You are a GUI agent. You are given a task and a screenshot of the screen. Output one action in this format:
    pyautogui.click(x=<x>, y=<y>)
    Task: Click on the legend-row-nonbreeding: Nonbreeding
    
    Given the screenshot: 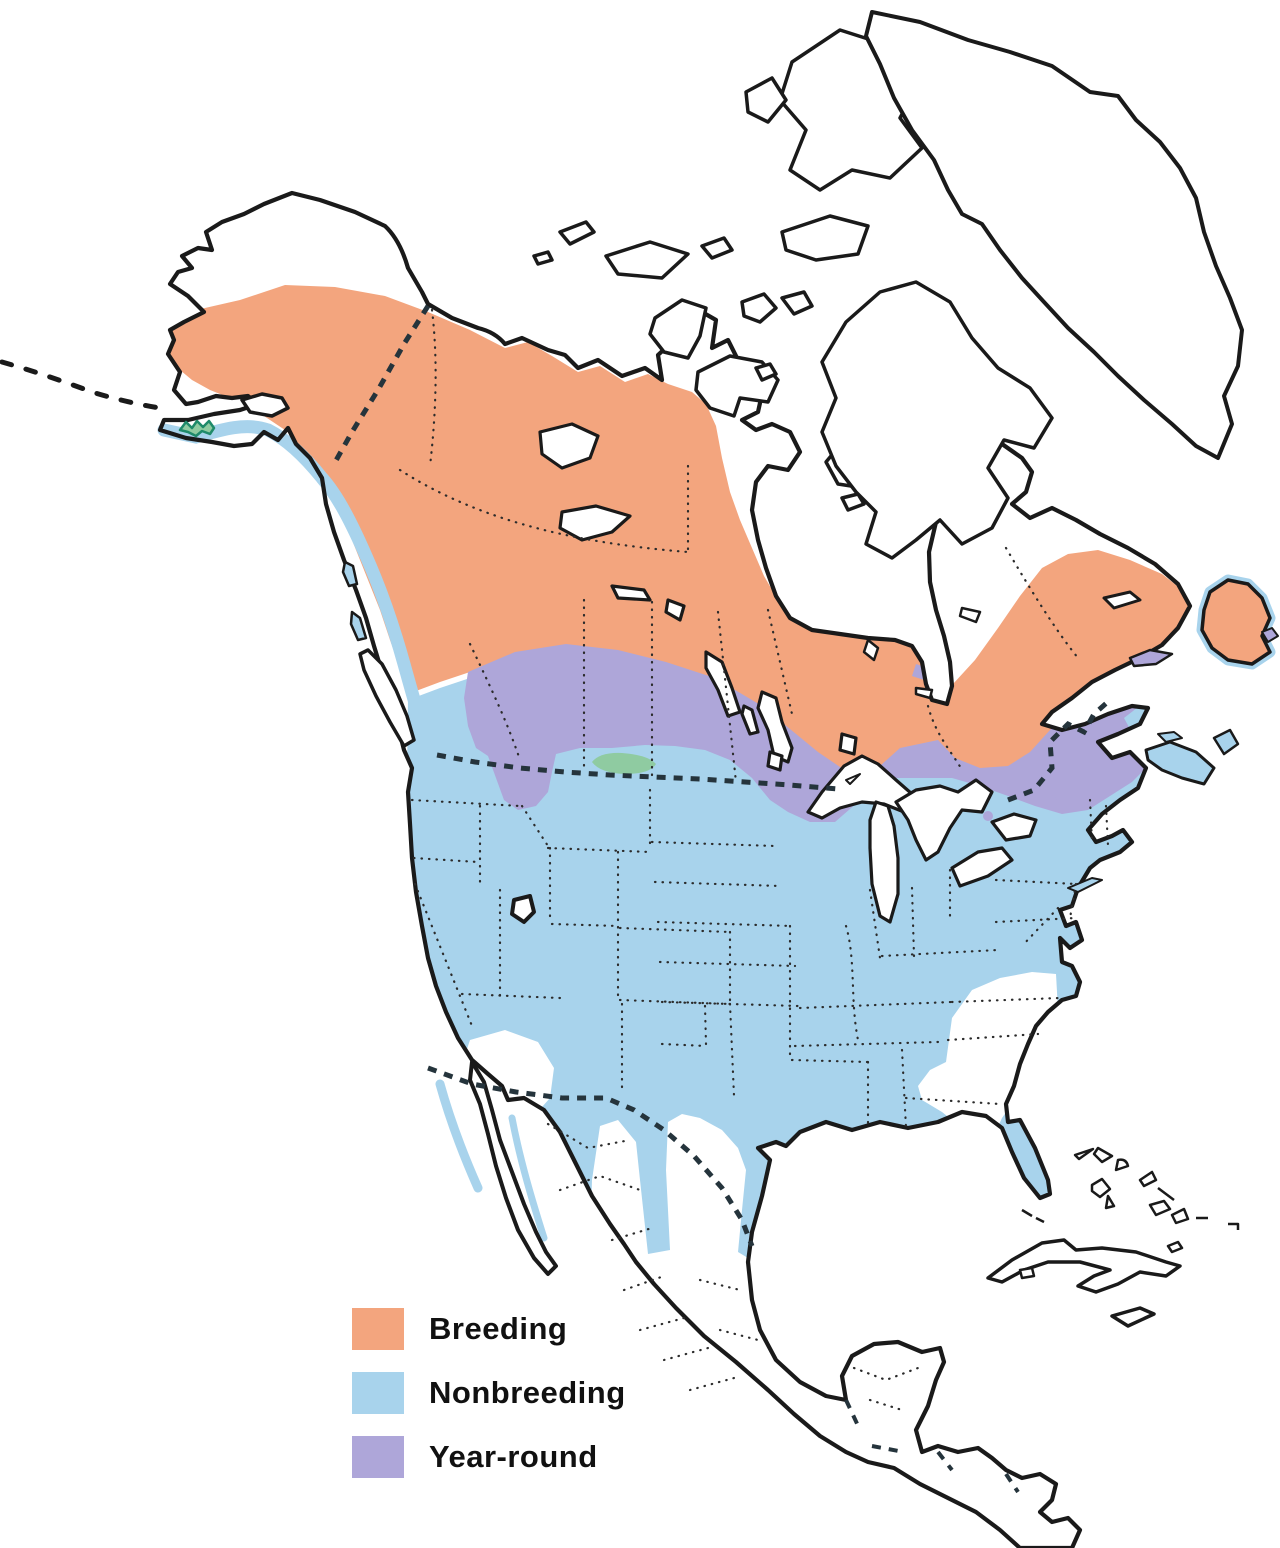 What is the action you would take?
    pyautogui.click(x=489, y=1393)
    